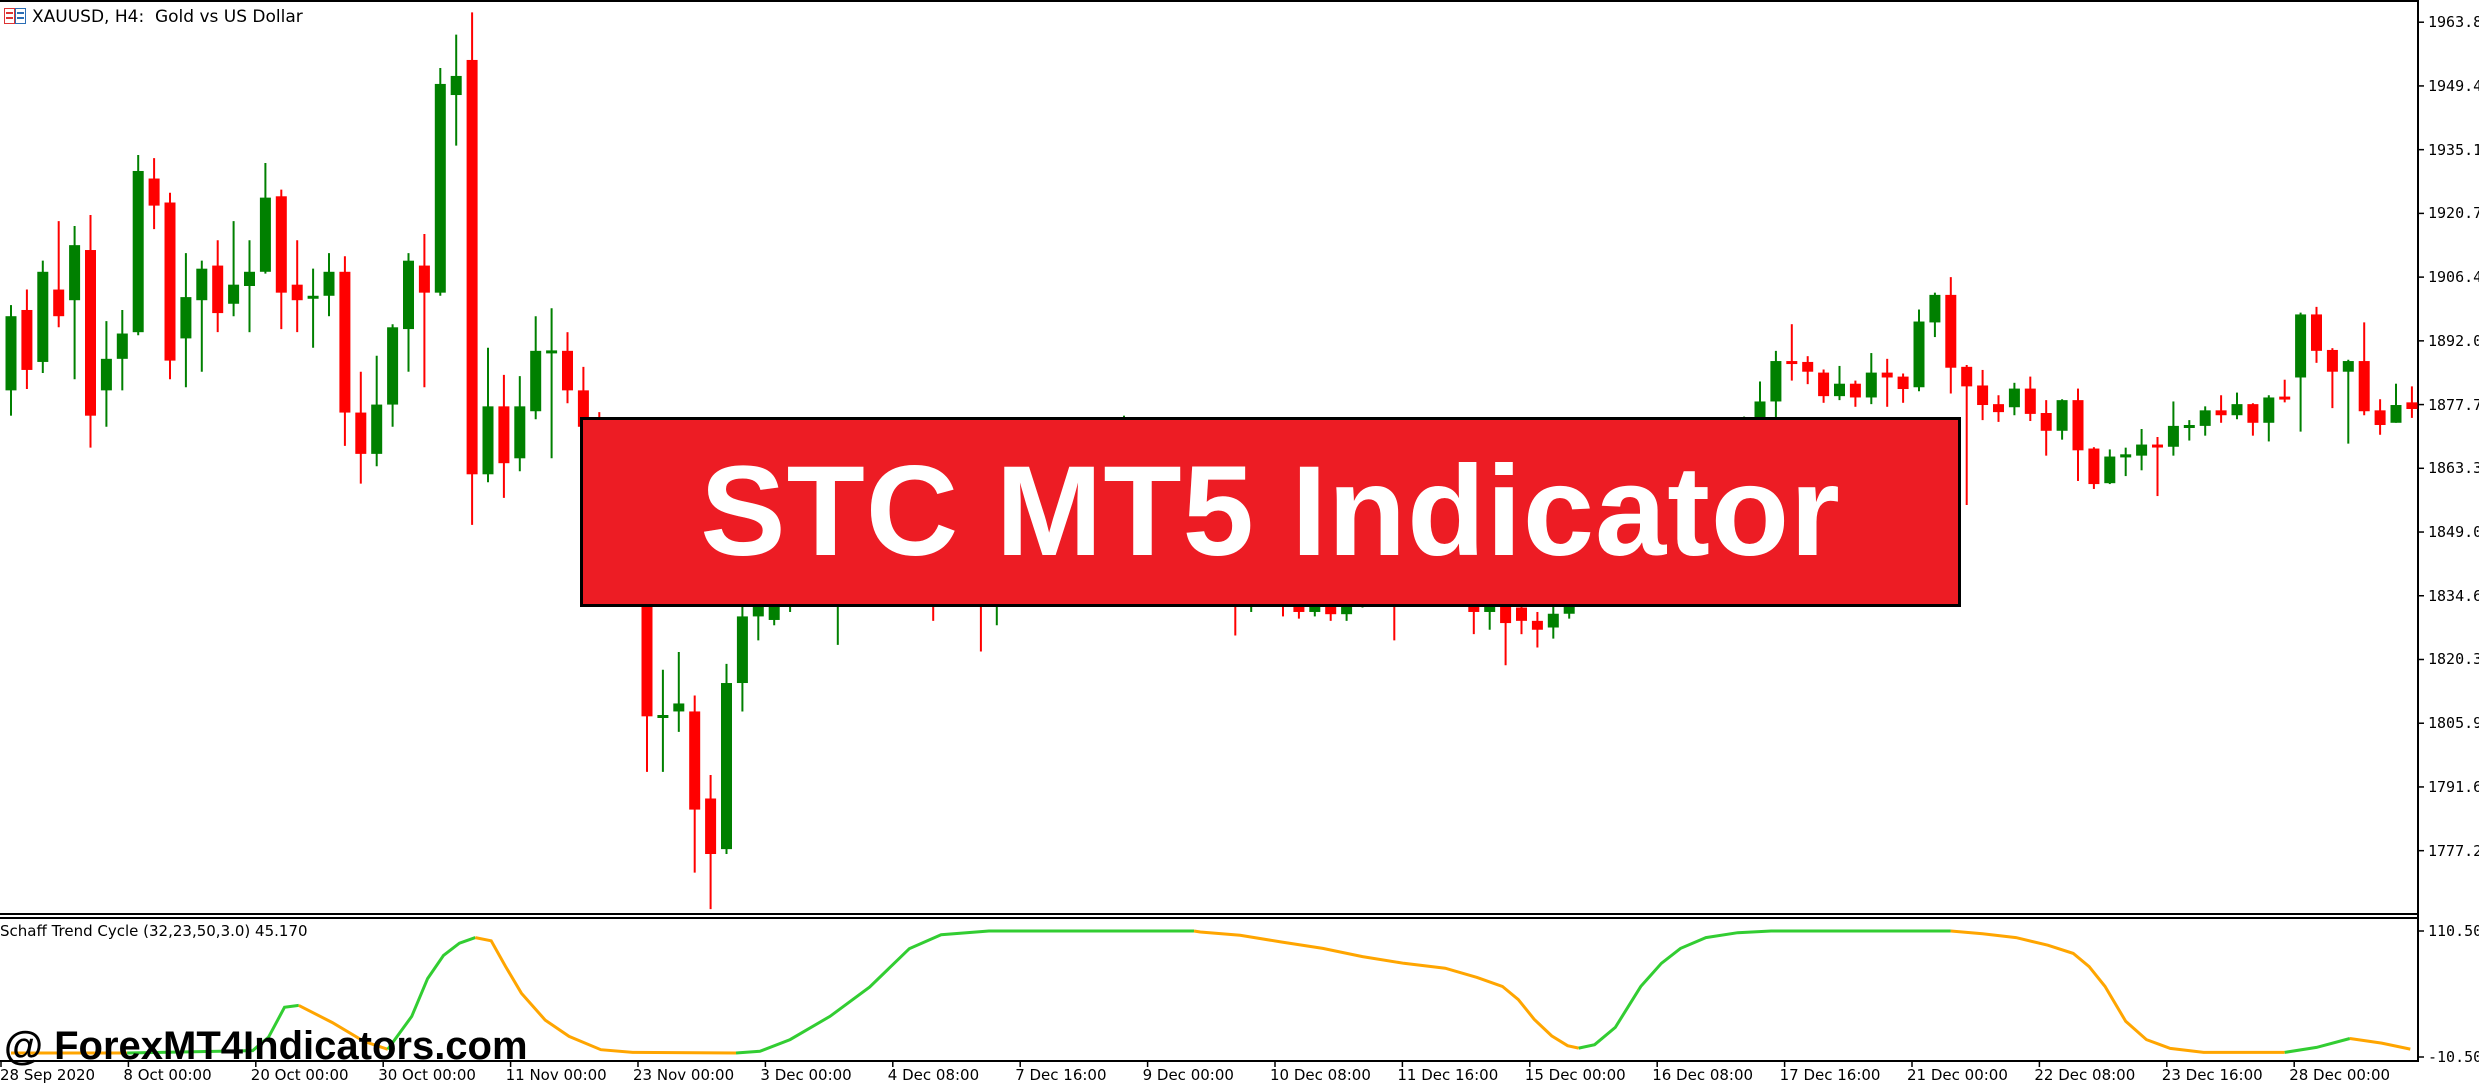 Image resolution: width=2479 pixels, height=1088 pixels. What do you see at coordinates (2453, 931) in the screenshot?
I see `indicator-axis-max: 110.500` at bounding box center [2453, 931].